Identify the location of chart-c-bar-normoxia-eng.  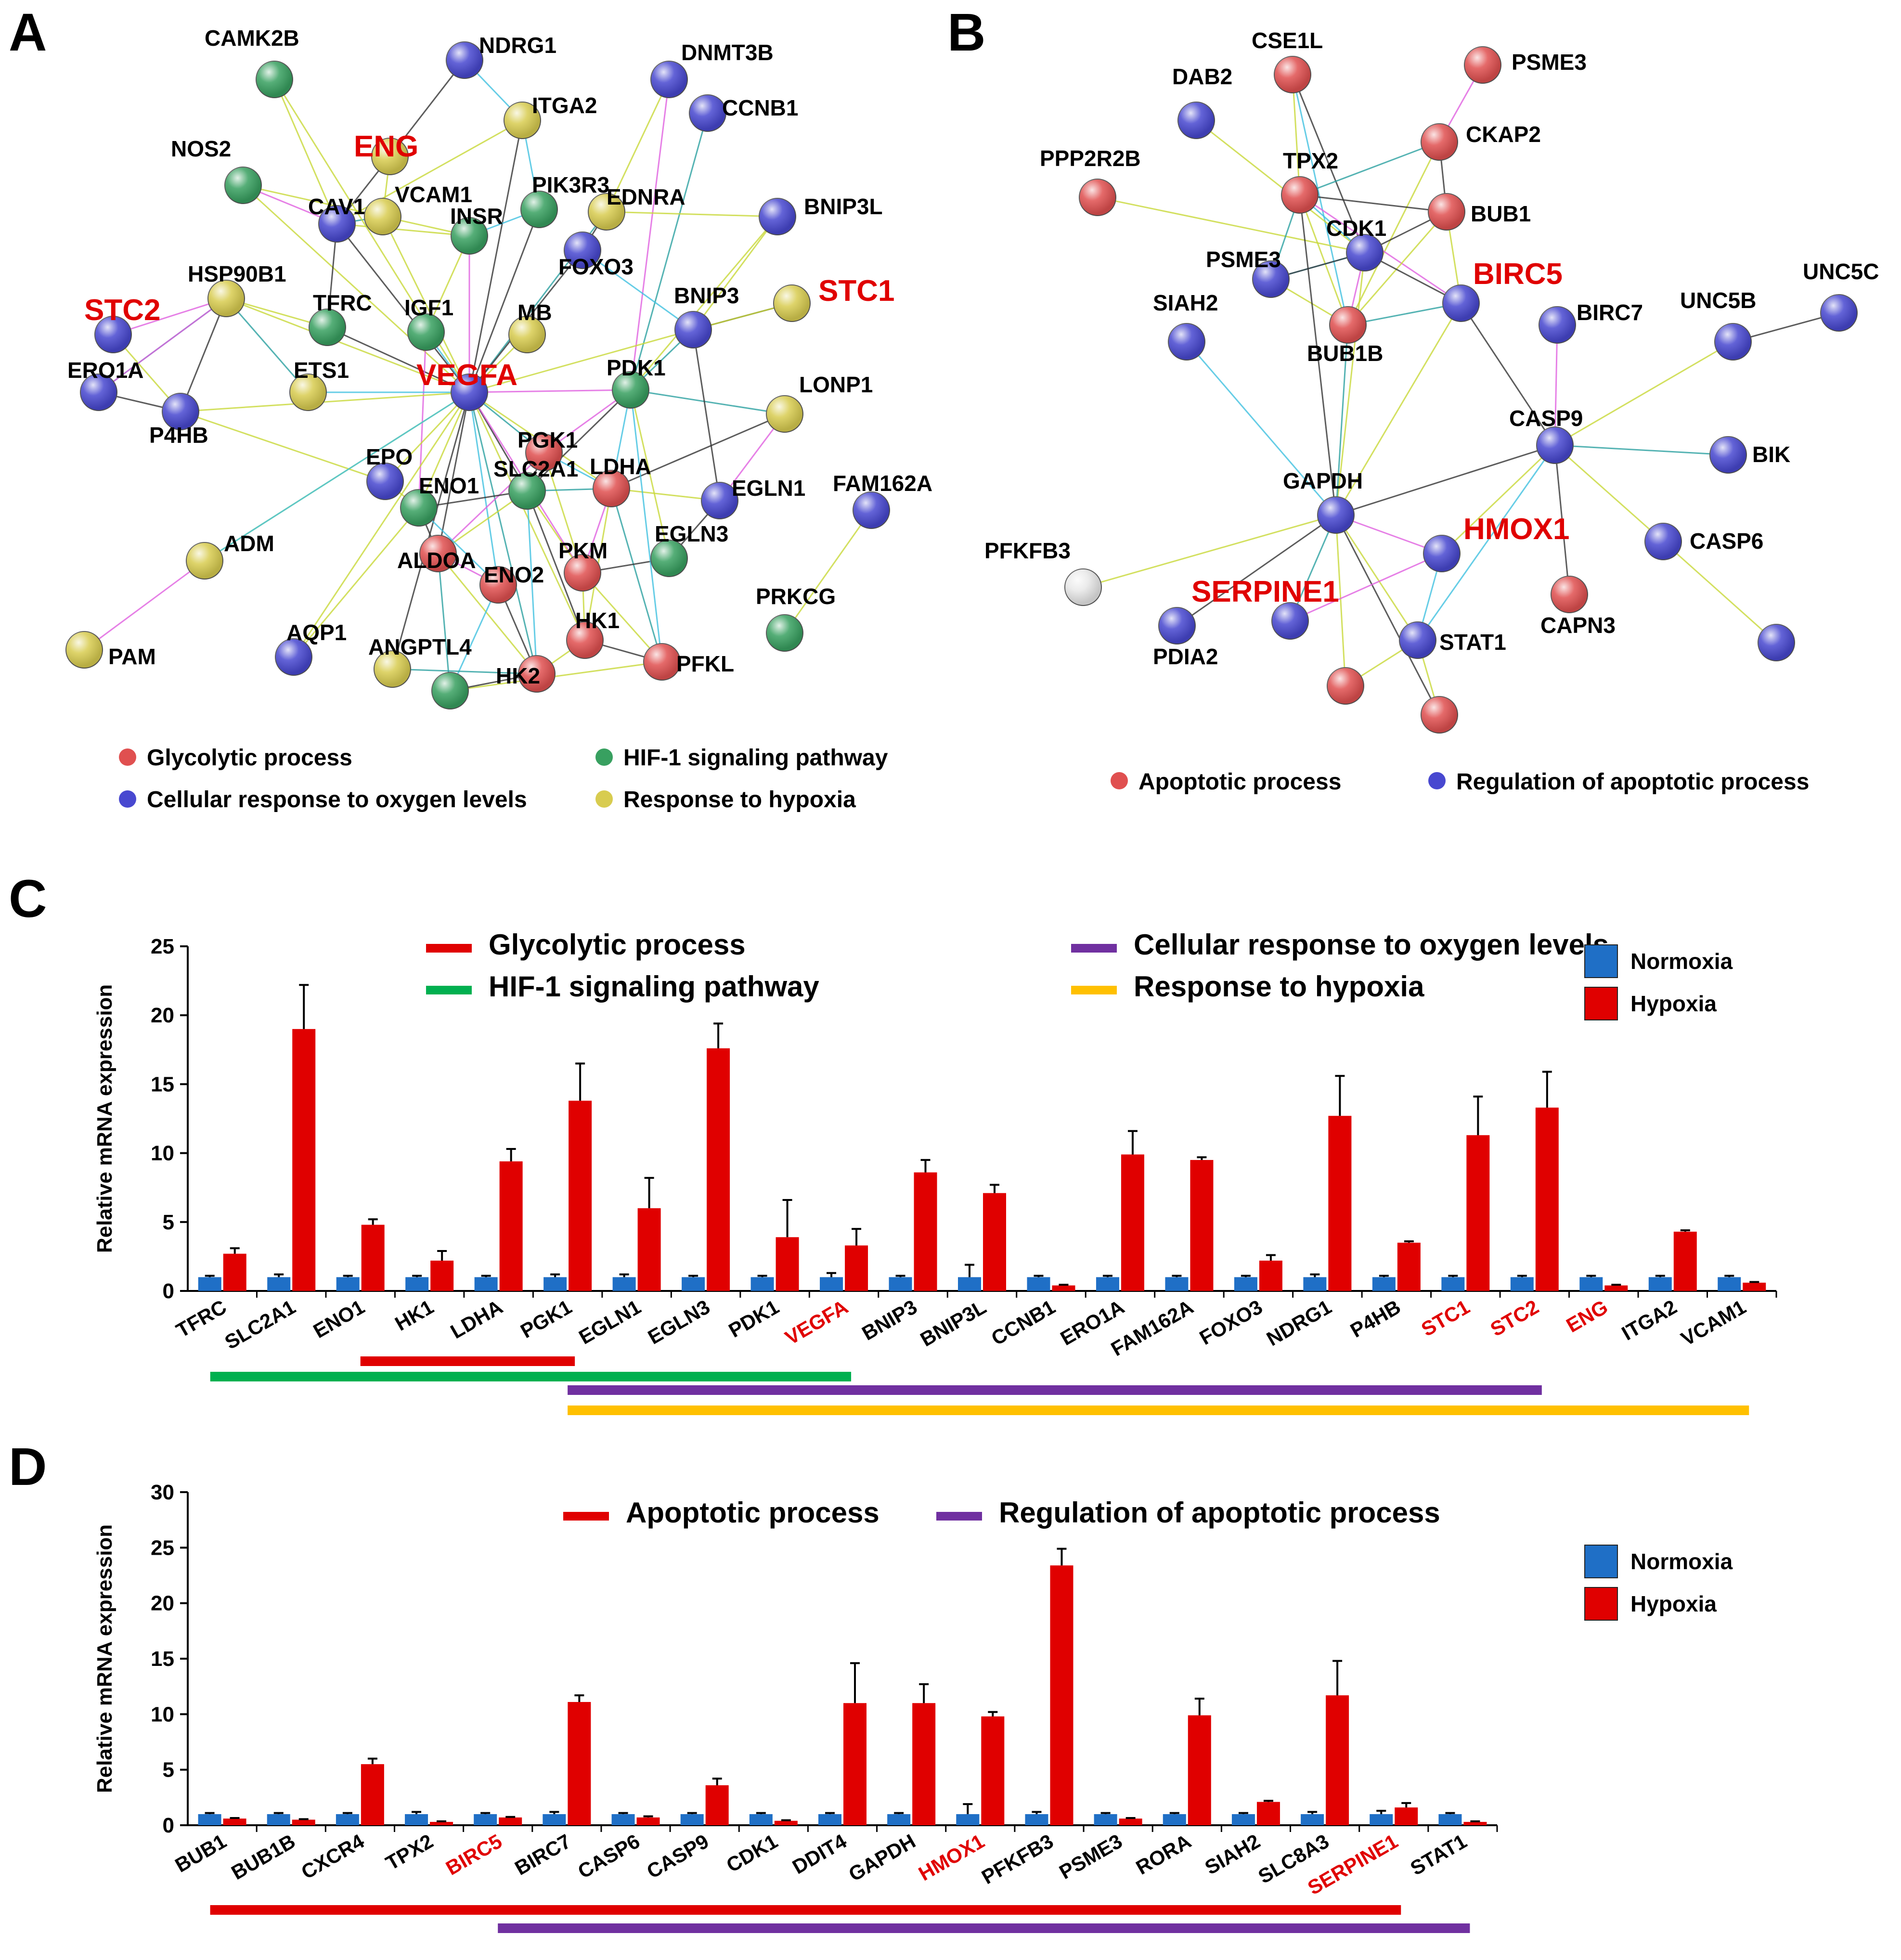
(1591, 1284).